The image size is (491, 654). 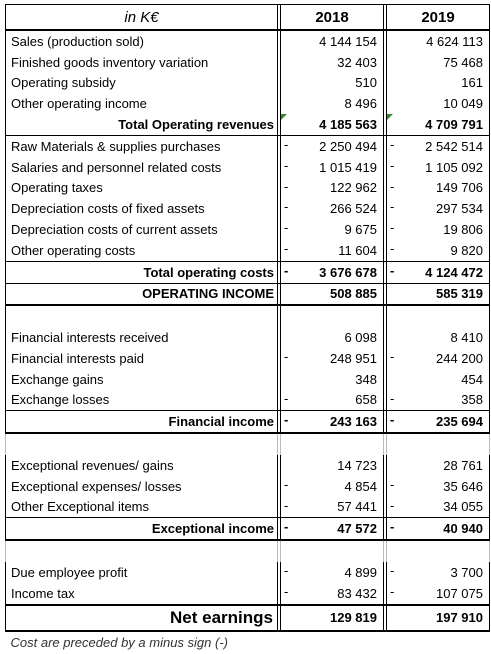 What do you see at coordinates (141, 379) in the screenshot?
I see `row-label: Exchange gains` at bounding box center [141, 379].